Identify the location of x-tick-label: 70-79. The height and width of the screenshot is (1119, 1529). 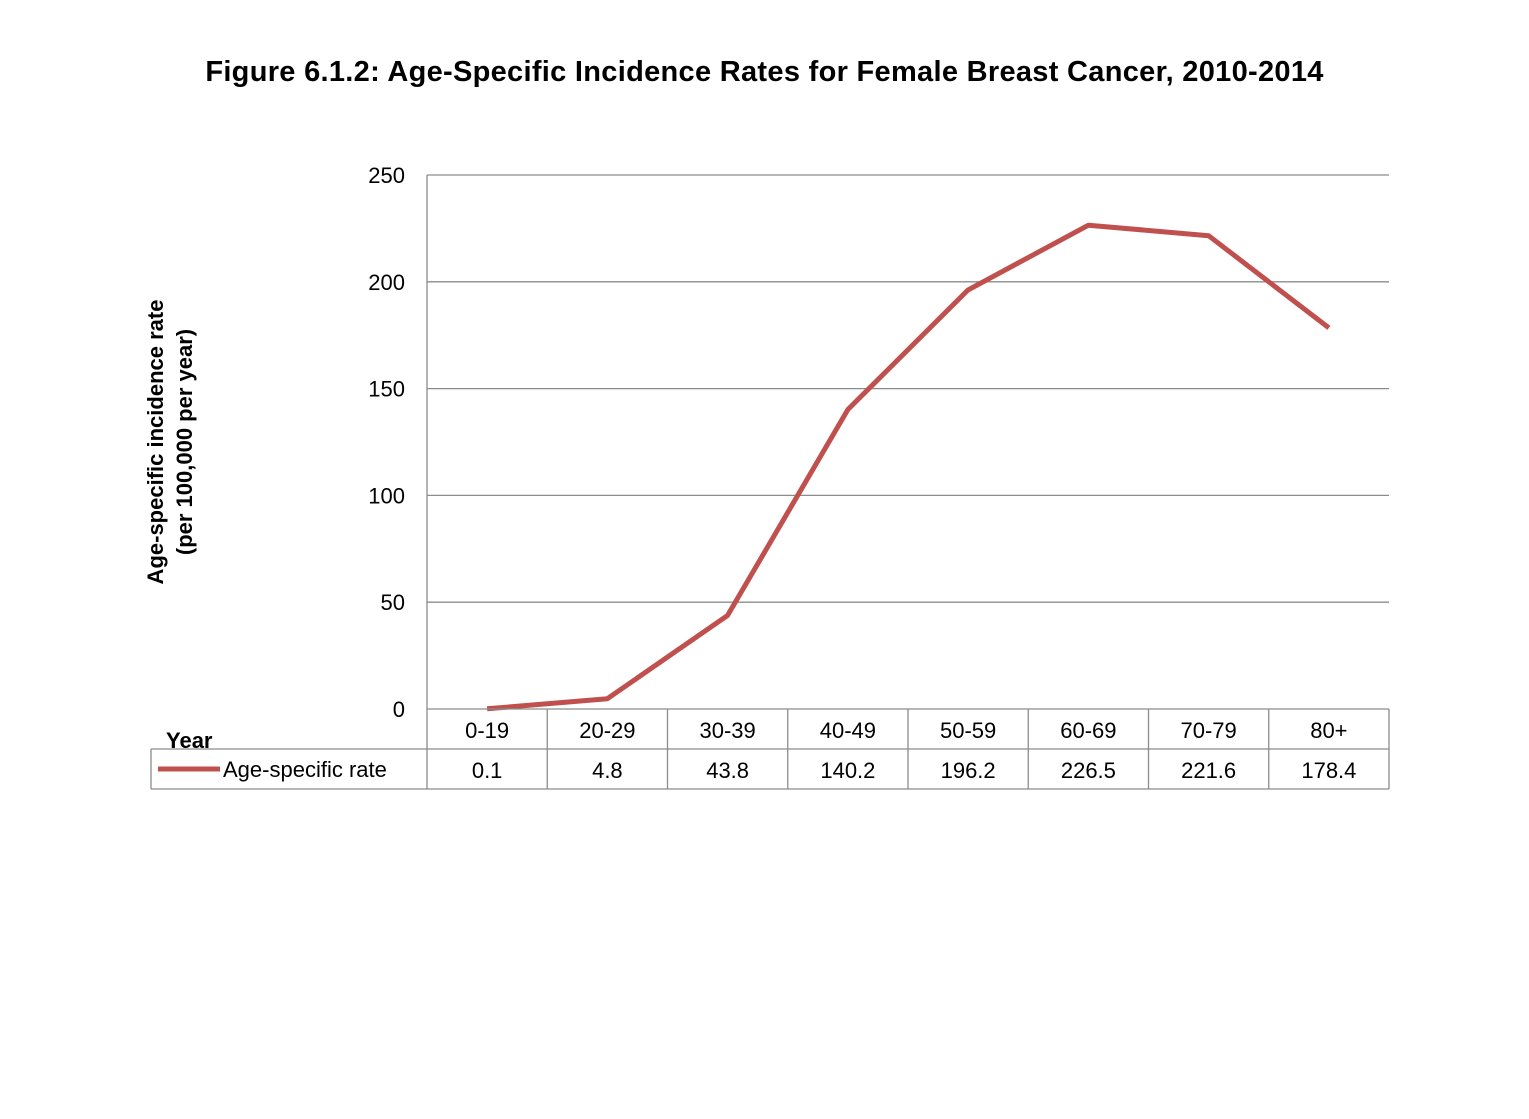
(1208, 730).